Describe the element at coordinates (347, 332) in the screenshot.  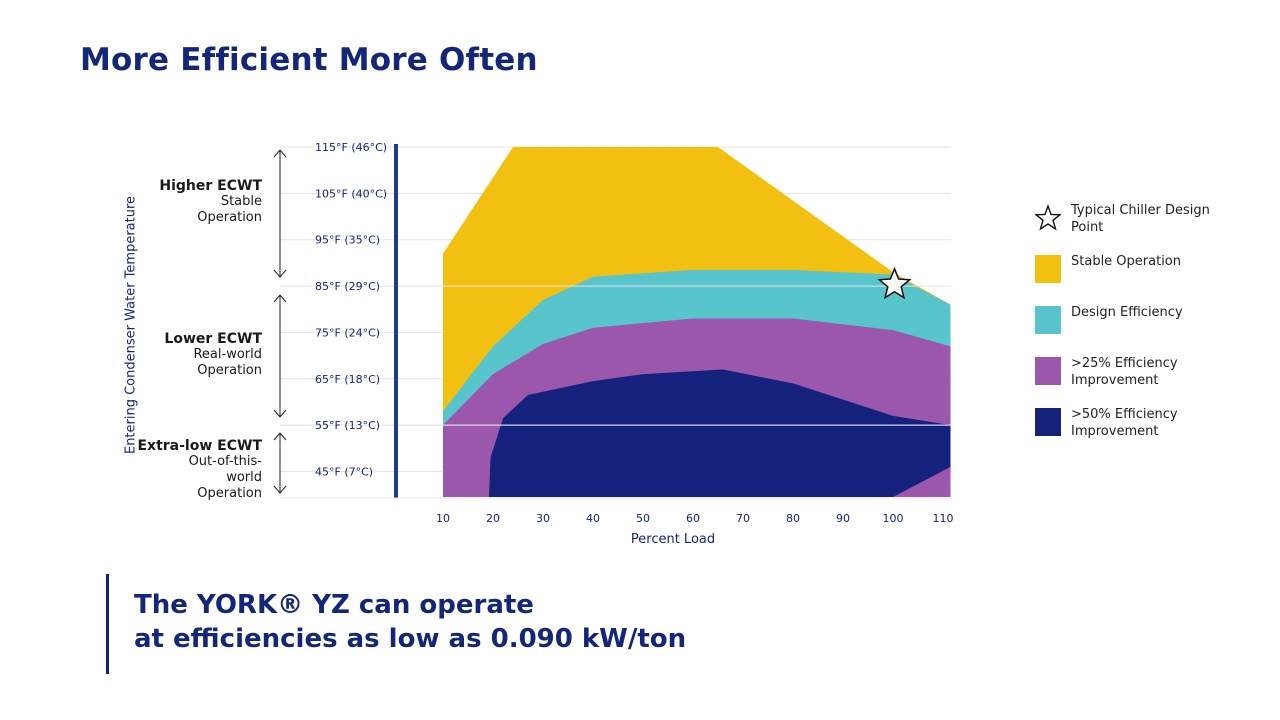
I see `y-tick-label: 75°F (24°C)` at that location.